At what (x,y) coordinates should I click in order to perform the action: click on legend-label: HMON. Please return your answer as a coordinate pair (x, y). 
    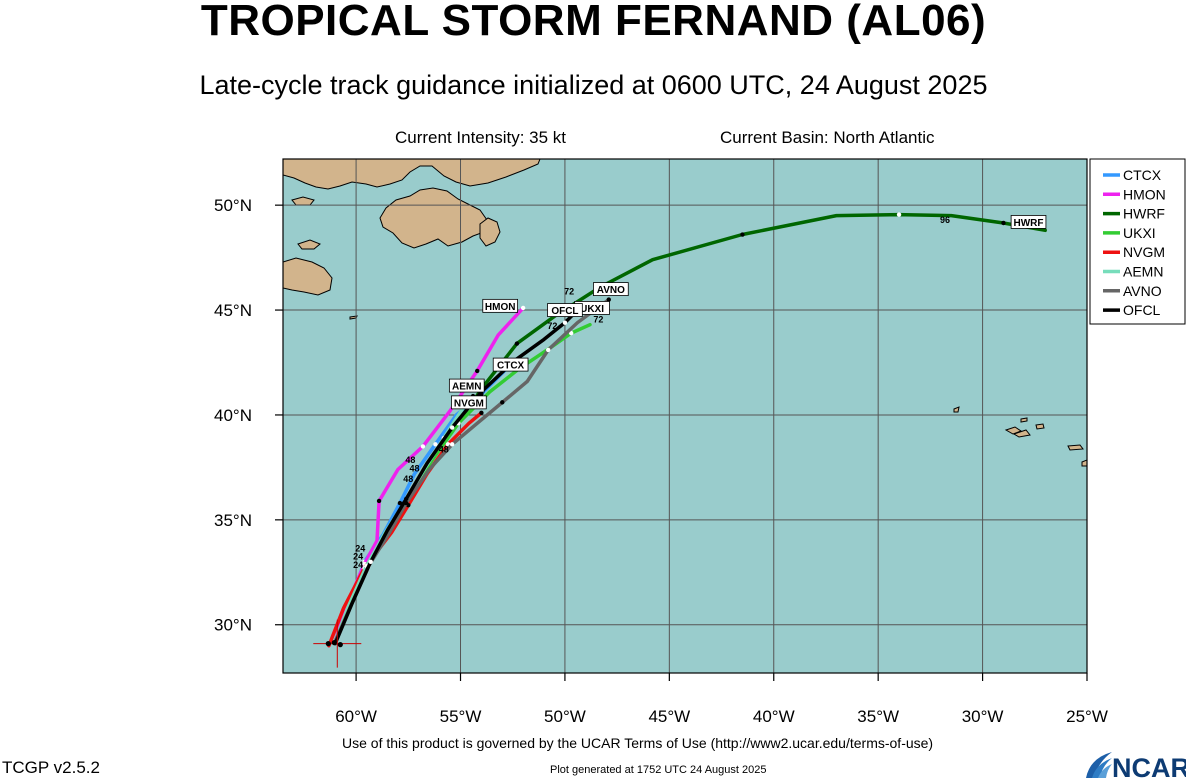
    Looking at the image, I should click on (1144, 194).